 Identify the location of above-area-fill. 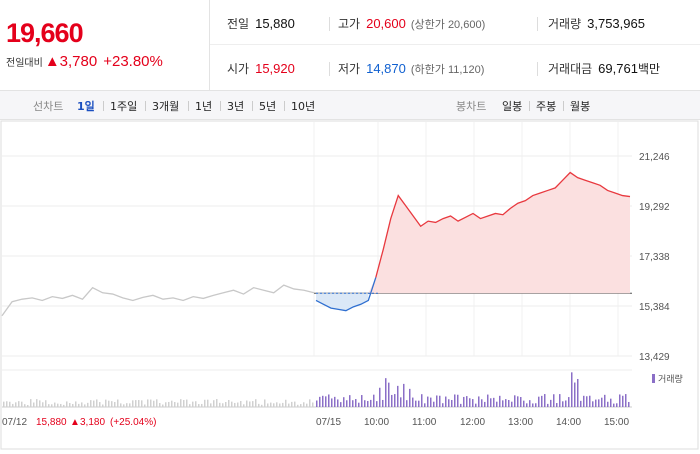
(499, 233).